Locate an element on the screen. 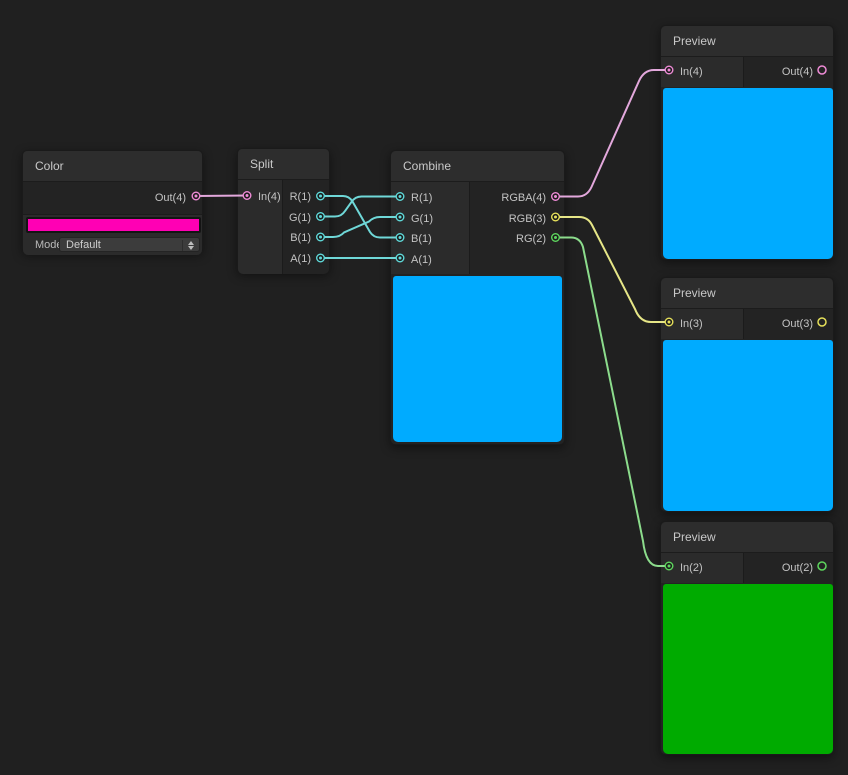 The width and height of the screenshot is (848, 775). node-preview-middle: Preview In(3) Out(3) is located at coordinates (747, 394).